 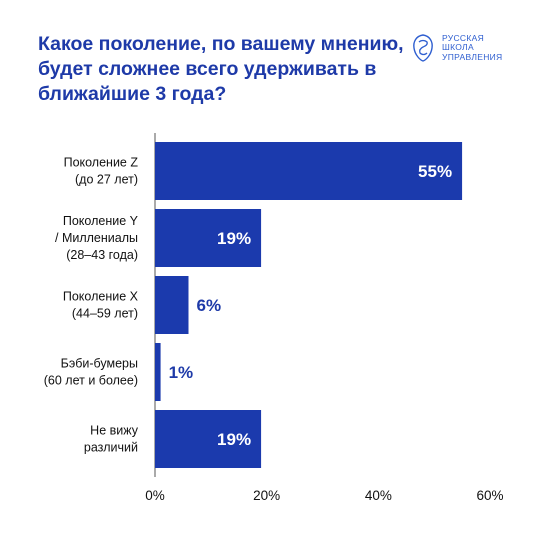 I want to click on logo-text: РУССКАЯ ШКОЛА УПРАВЛЕНИЯ, so click(x=472, y=47).